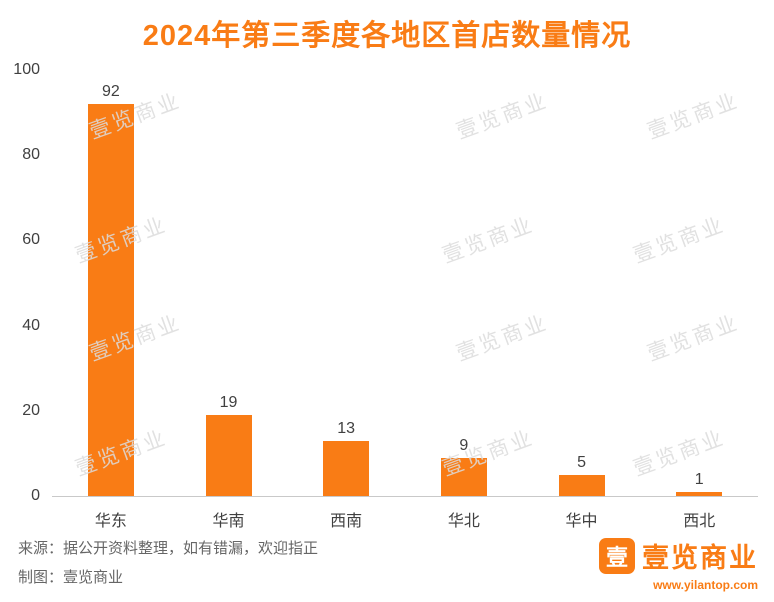  What do you see at coordinates (110, 521) in the screenshot?
I see `x-axis-category-label: 华东` at bounding box center [110, 521].